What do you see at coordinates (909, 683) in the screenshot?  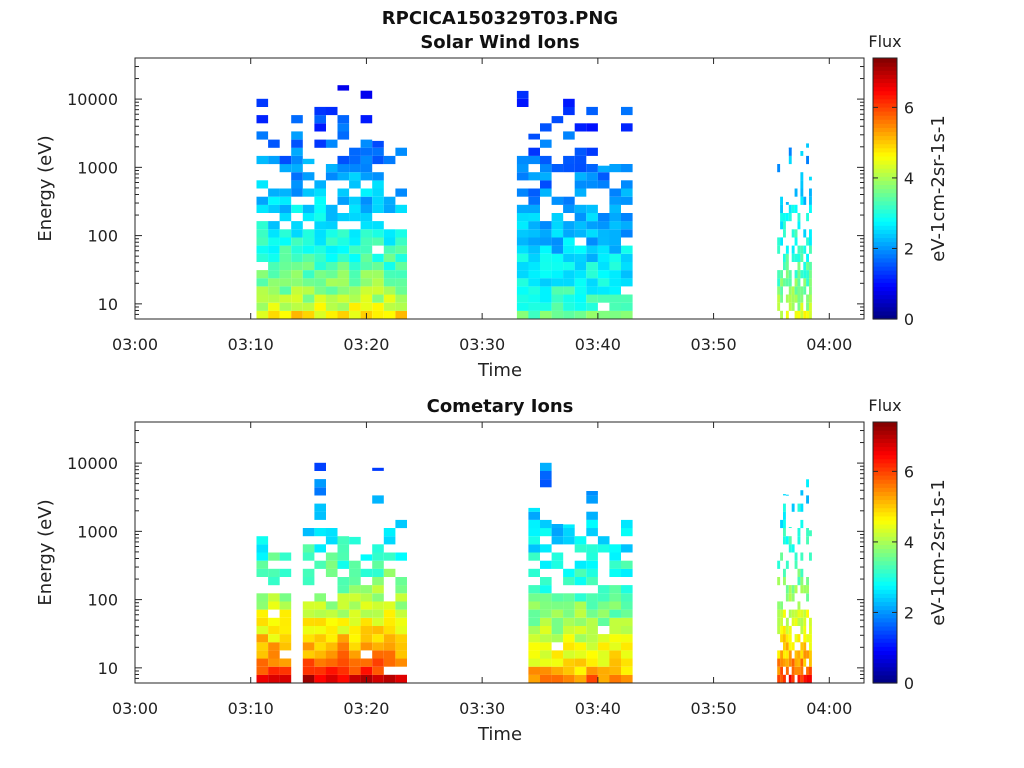 I see `colorbar-tick-label: 0` at bounding box center [909, 683].